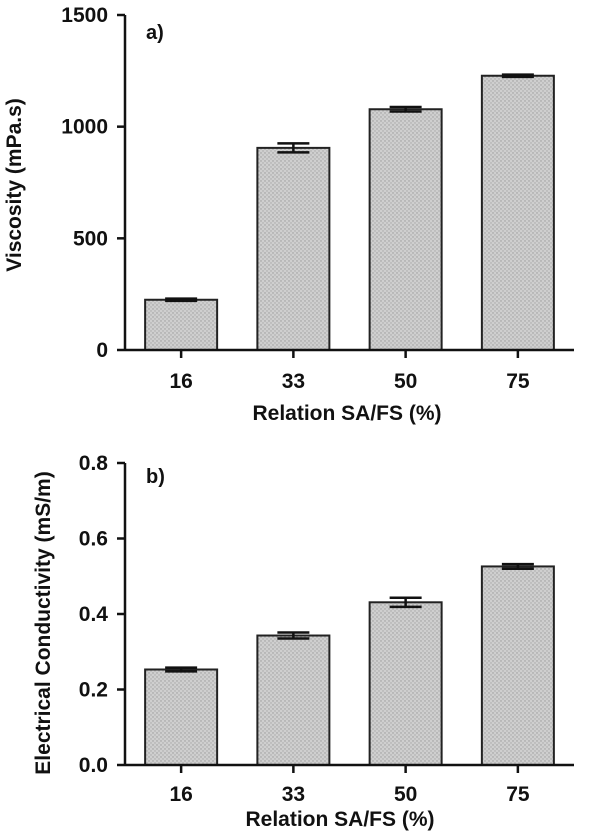  I want to click on panel-b-x-axis-label: Relation SA/FS (%), so click(339, 819).